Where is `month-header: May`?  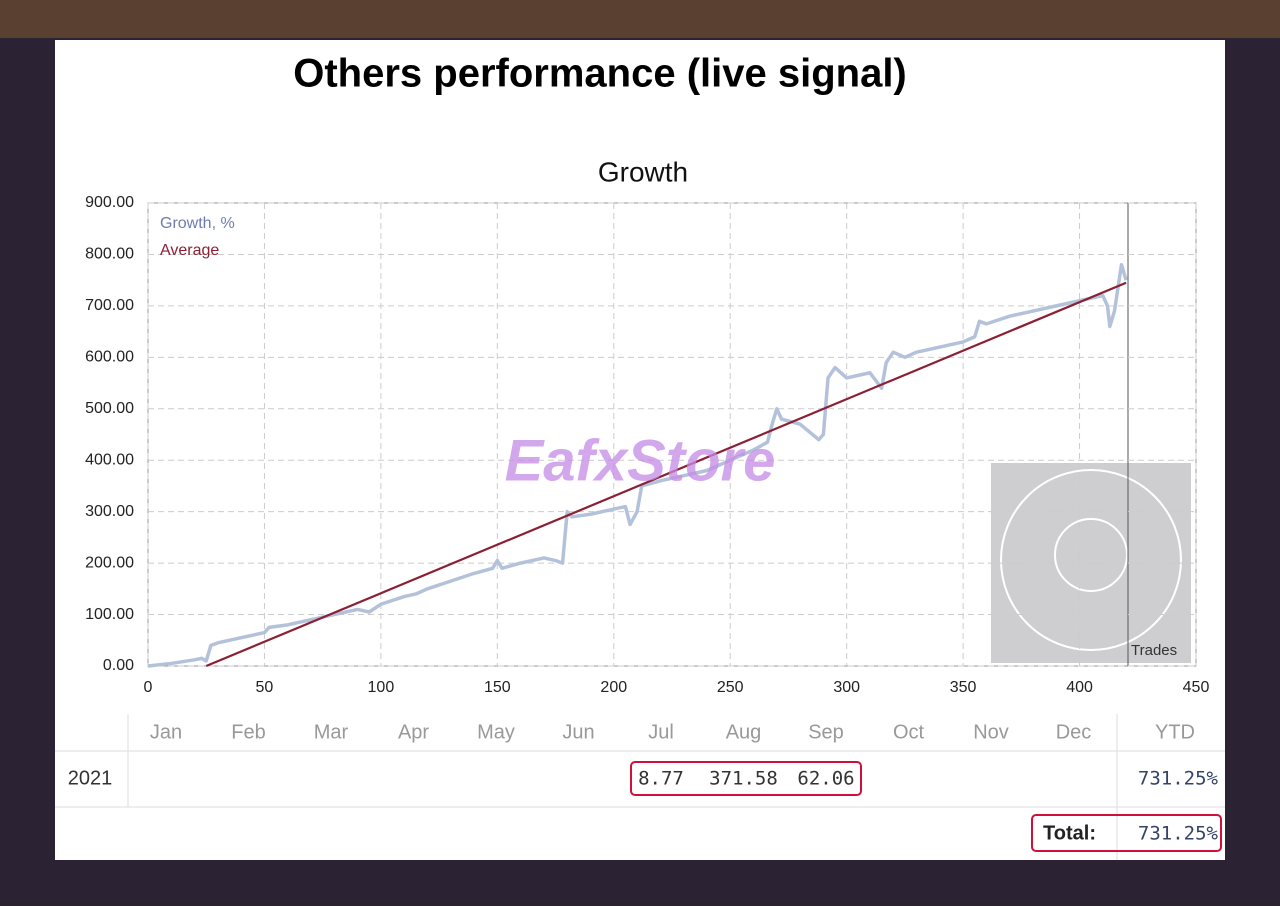 month-header: May is located at coordinates (496, 732).